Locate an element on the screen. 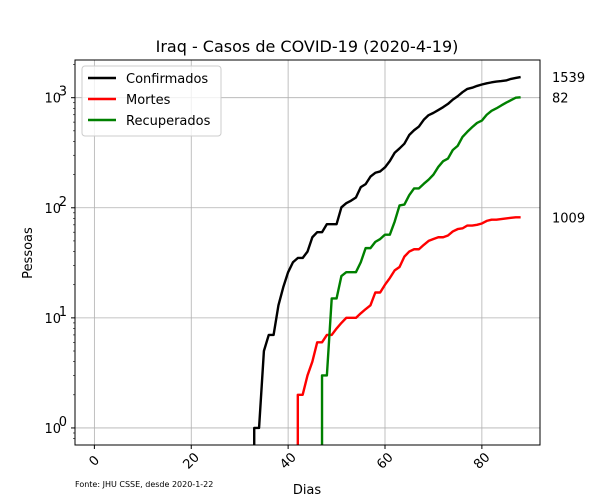 Image resolution: width=600 pixels, height=500 pixels. legend-entry-label: Confirmados is located at coordinates (167, 79).